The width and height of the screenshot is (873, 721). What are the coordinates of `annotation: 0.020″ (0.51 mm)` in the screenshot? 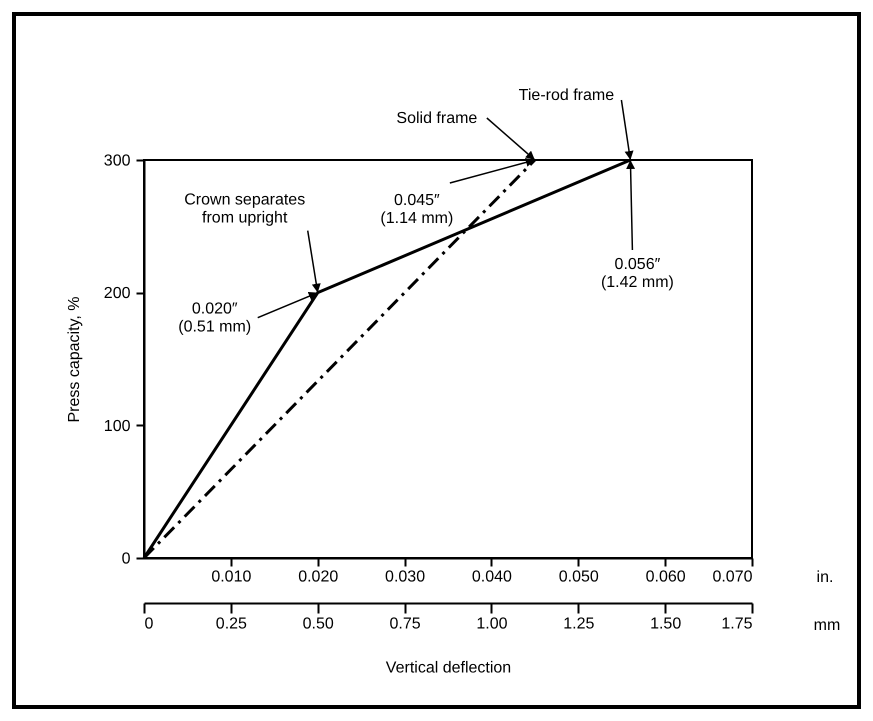 It's located at (215, 318).